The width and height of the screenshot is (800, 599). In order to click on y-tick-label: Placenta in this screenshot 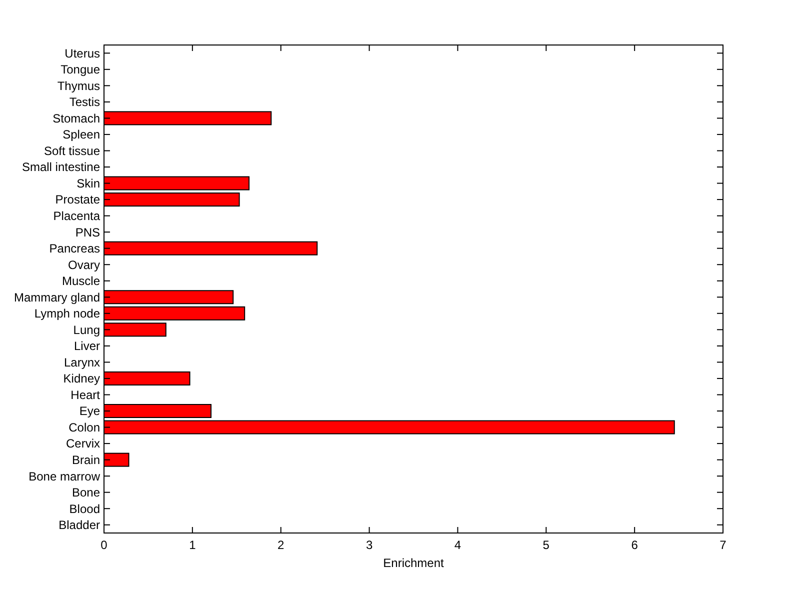, I will do `click(76, 216)`.